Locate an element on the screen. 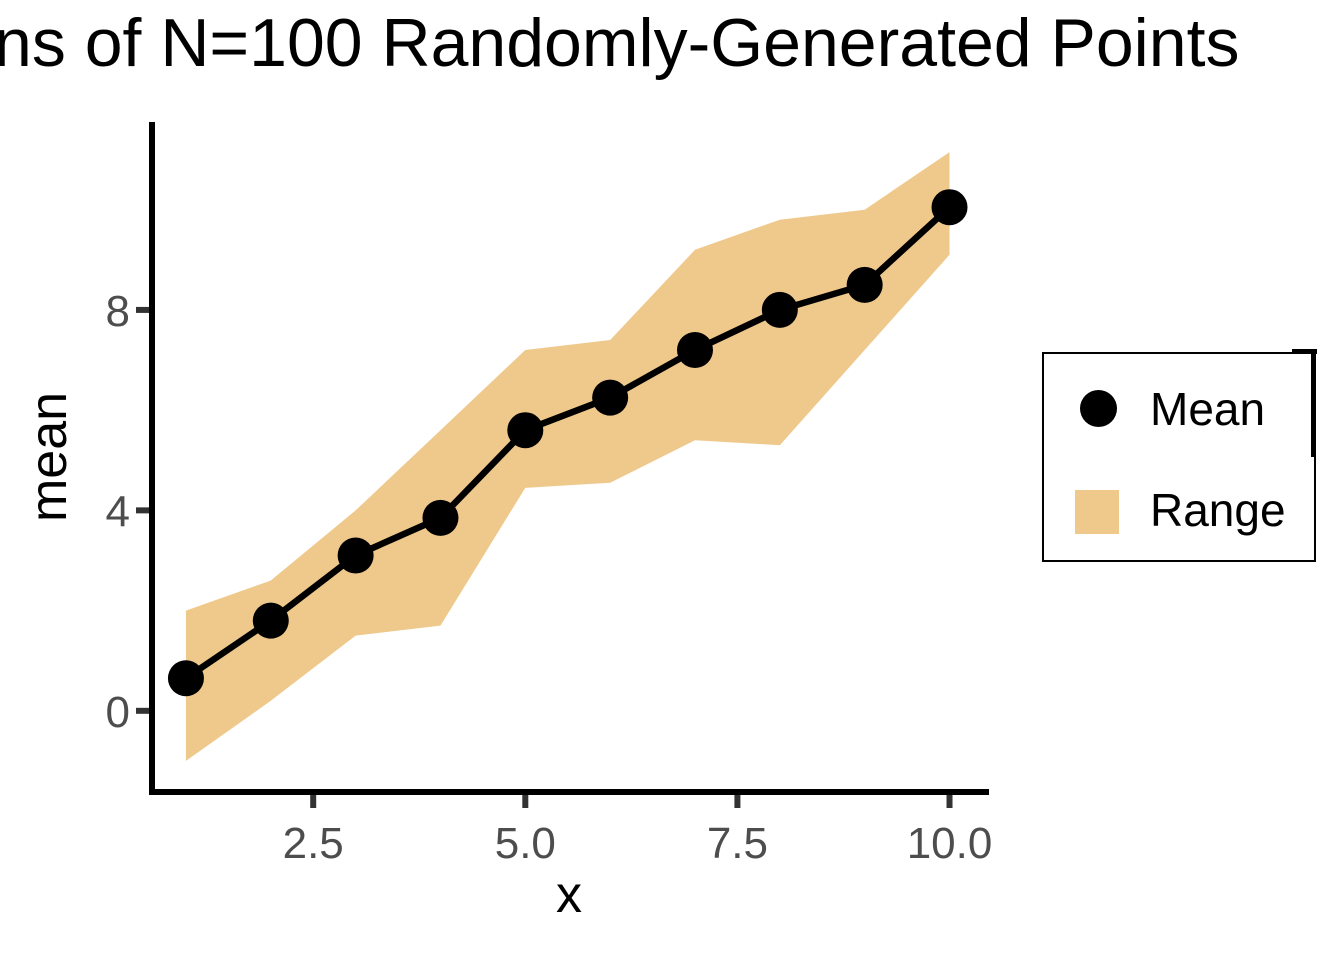 The width and height of the screenshot is (1344, 960). legend: Mean Range is located at coordinates (1179, 457).